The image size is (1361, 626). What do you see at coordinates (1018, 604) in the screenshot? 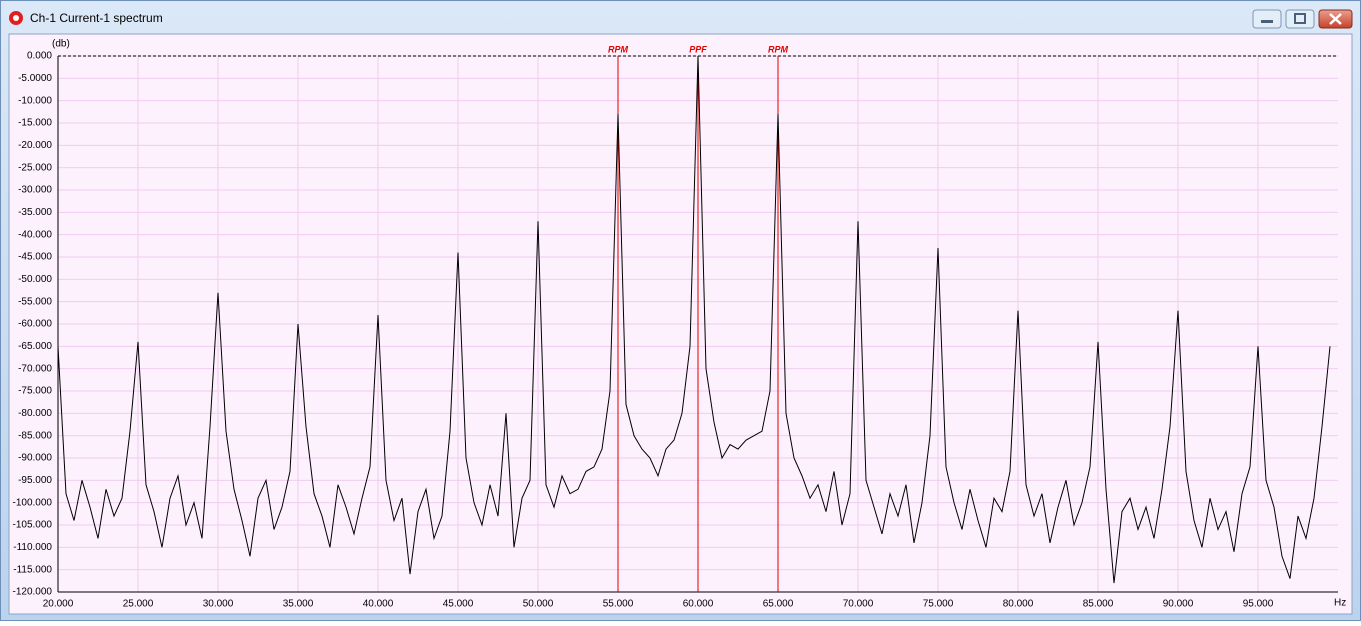
I see `x-tick-label: 80.000` at bounding box center [1018, 604].